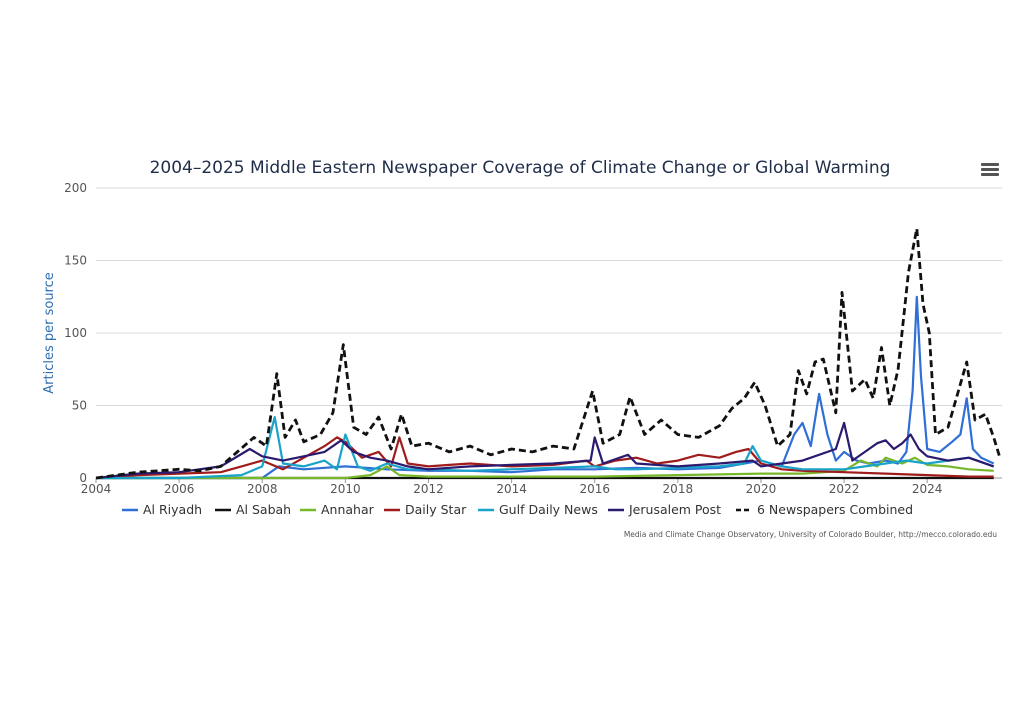  What do you see at coordinates (75, 261) in the screenshot?
I see `y-tick-label: 150` at bounding box center [75, 261].